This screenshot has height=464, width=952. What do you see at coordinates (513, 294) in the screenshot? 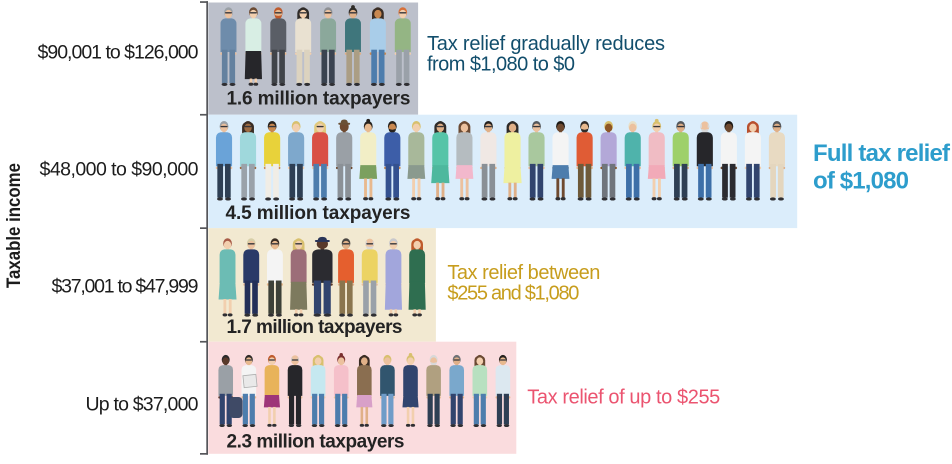
I see `svg-text: $255 and $1,080` at bounding box center [513, 294].